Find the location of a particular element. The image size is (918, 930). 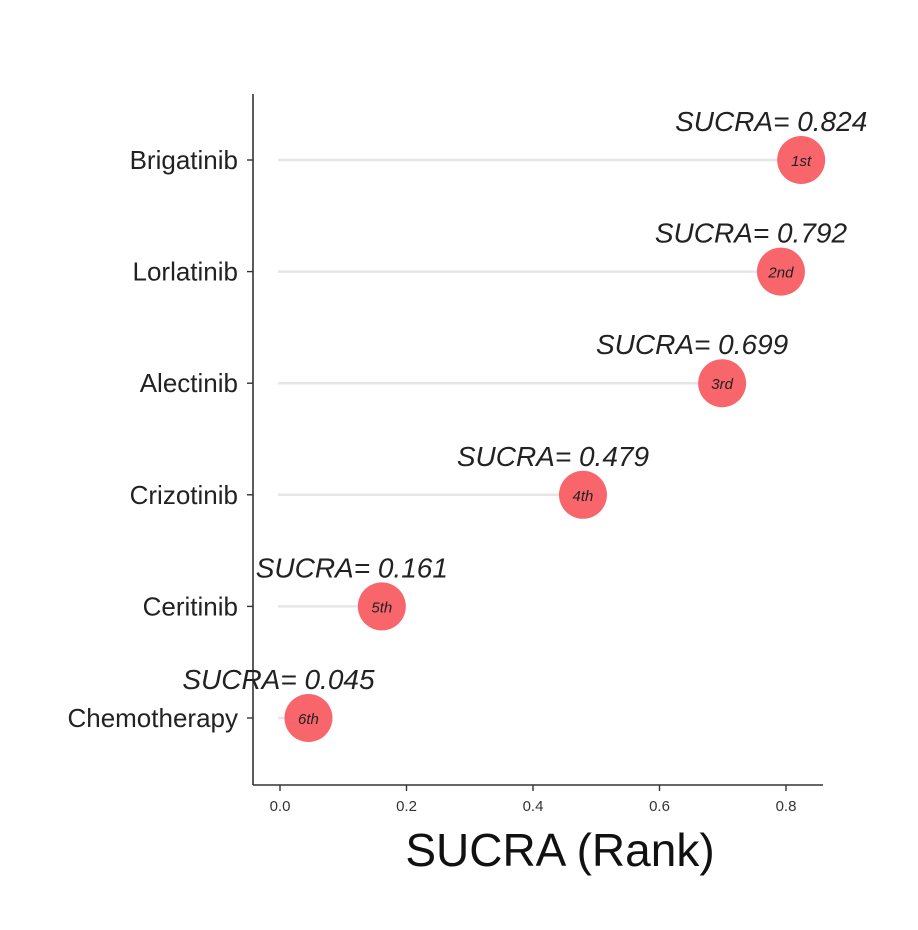

rank-label: 1st is located at coordinates (801, 161).